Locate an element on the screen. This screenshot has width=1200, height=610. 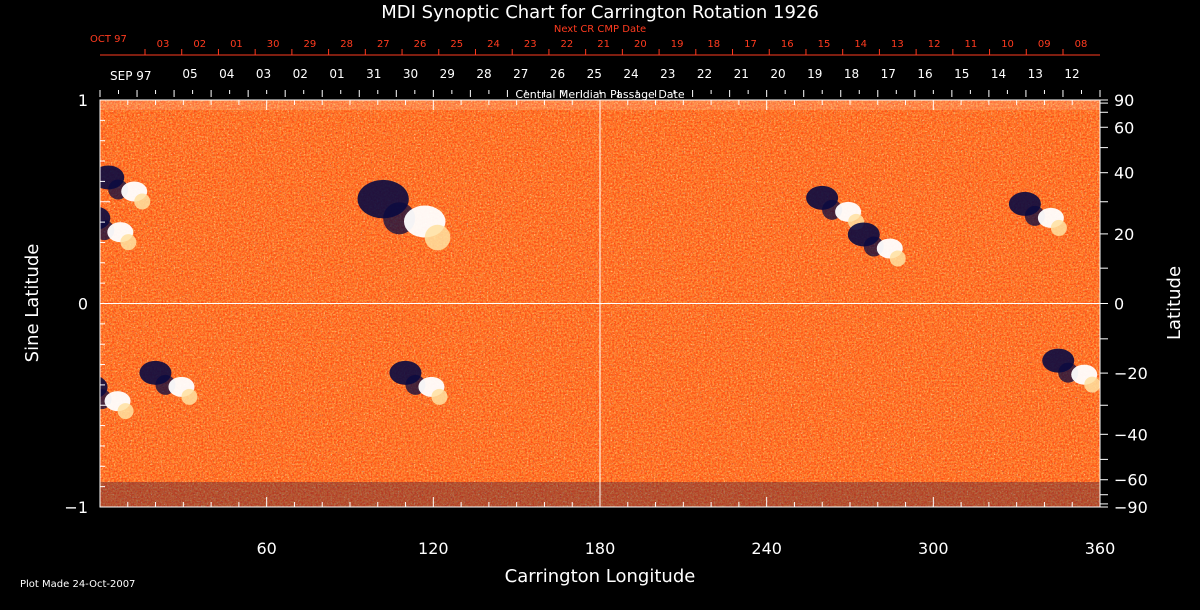
plot-made-note: Plot Made 24-Oct-2007 is located at coordinates (78, 584).